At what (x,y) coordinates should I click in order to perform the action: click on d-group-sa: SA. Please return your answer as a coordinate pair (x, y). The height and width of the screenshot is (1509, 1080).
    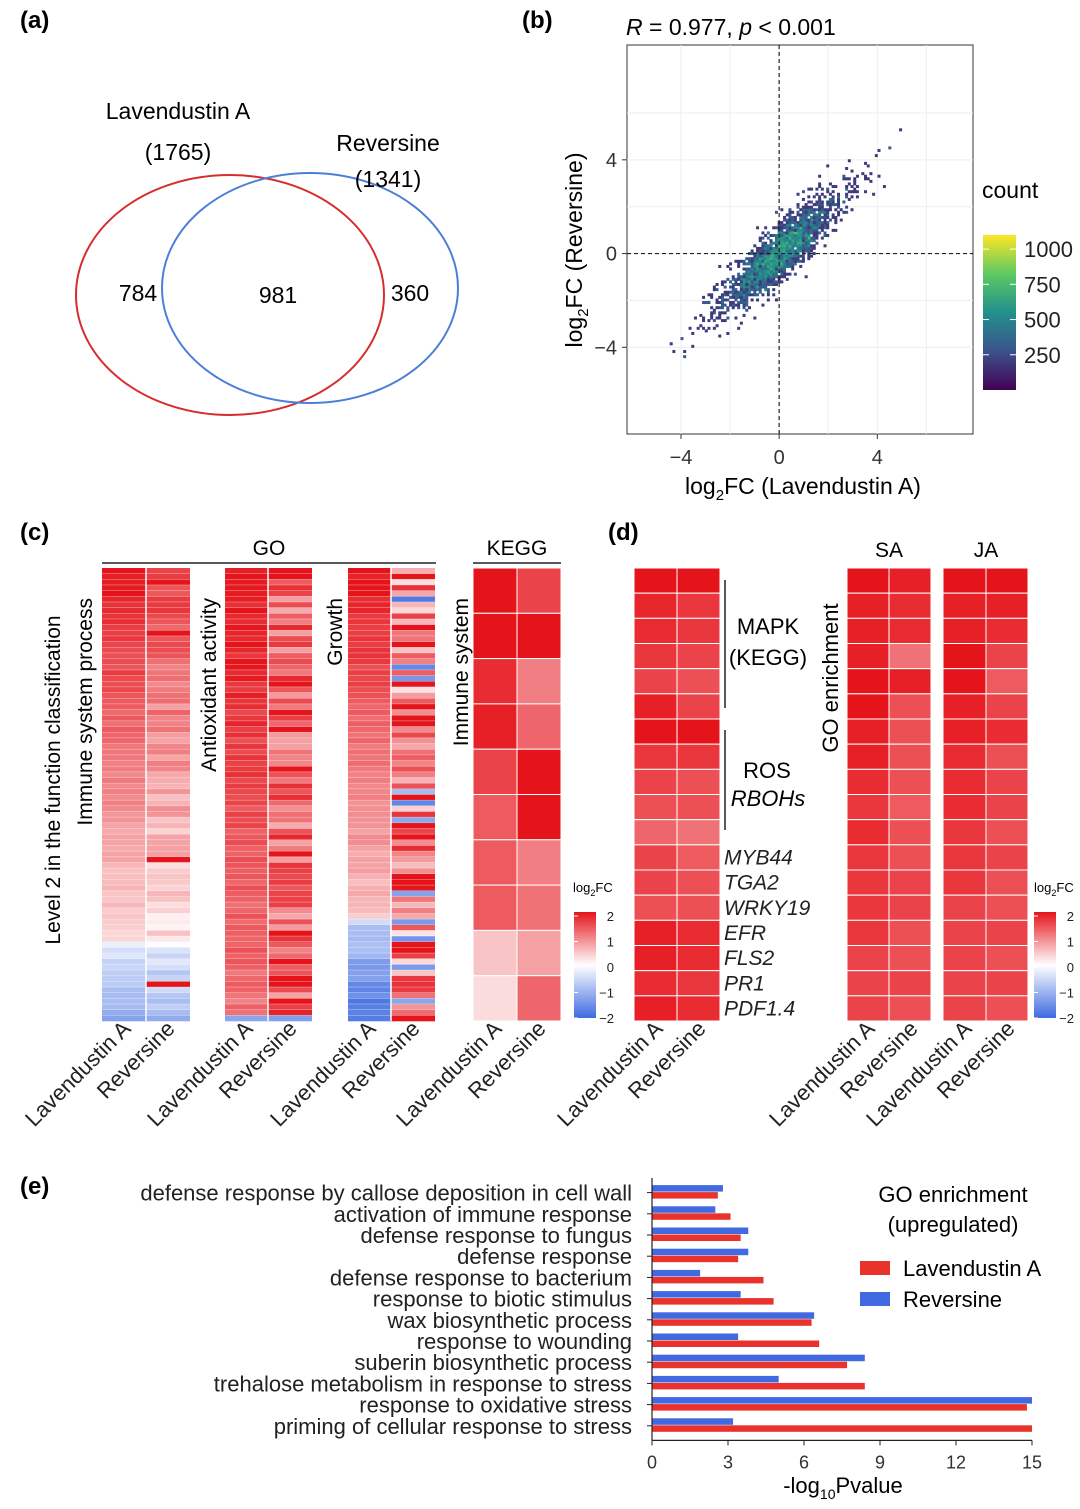
    Looking at the image, I should click on (889, 550).